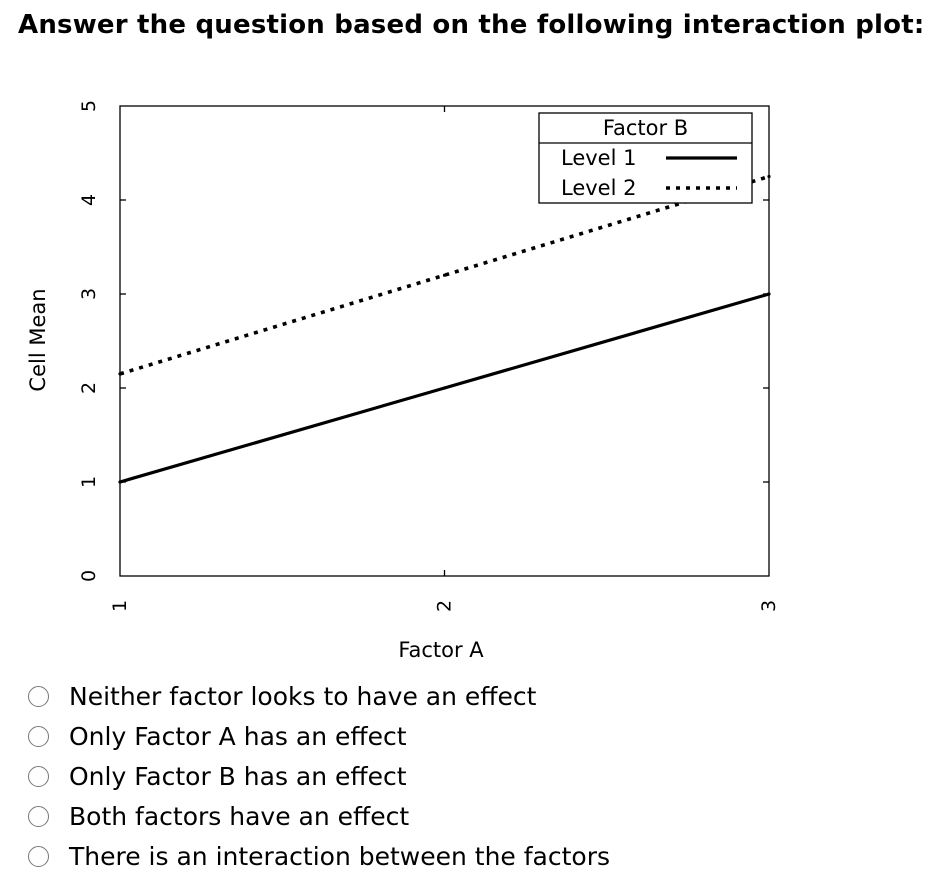 Image resolution: width=948 pixels, height=878 pixels. I want to click on x-axis-title: Factor A, so click(441, 650).